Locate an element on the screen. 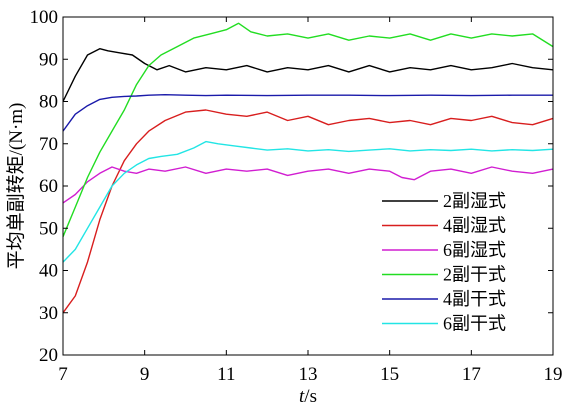 The width and height of the screenshot is (564, 415). legend: 2副湿式 4副湿式 6副湿式 2副干式 4副干式 6副干式 is located at coordinates (444, 262).